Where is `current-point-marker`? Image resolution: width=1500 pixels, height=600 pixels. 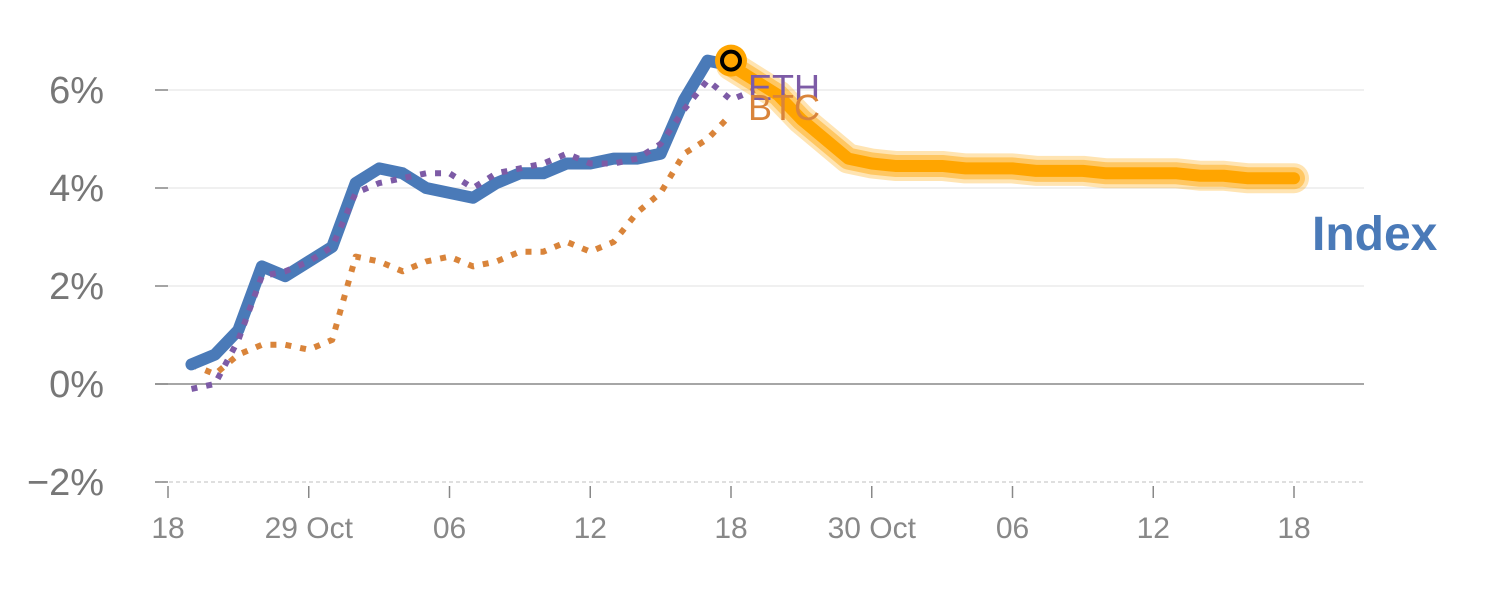 current-point-marker is located at coordinates (731, 60).